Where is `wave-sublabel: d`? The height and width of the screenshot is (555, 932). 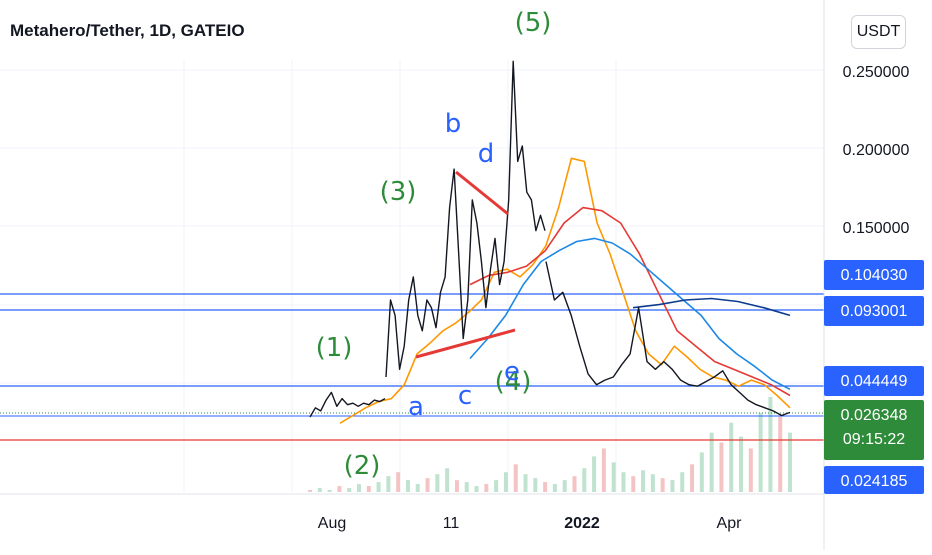 wave-sublabel: d is located at coordinates (486, 154).